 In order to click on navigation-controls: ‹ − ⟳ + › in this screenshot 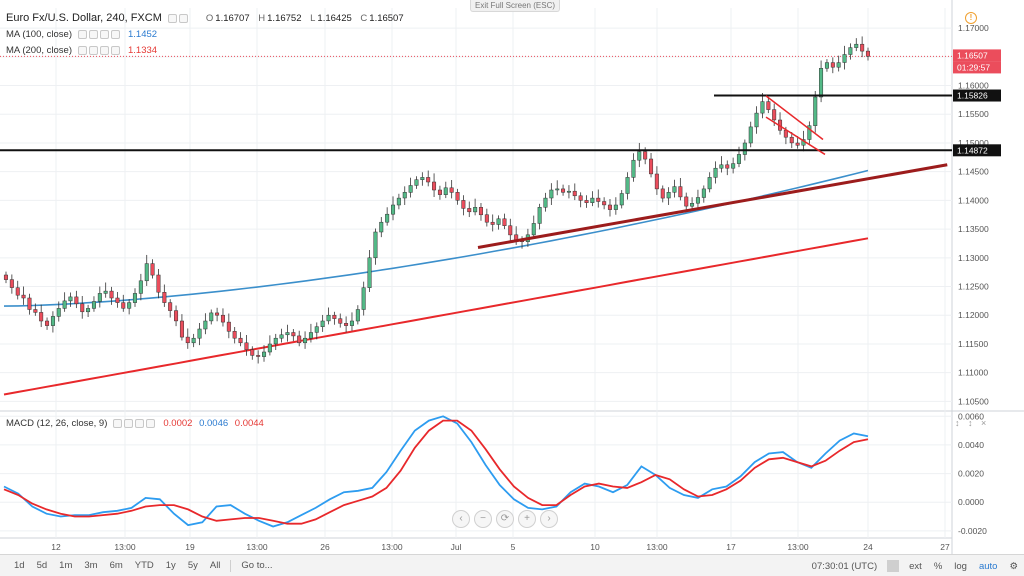, I will do `click(505, 519)`.